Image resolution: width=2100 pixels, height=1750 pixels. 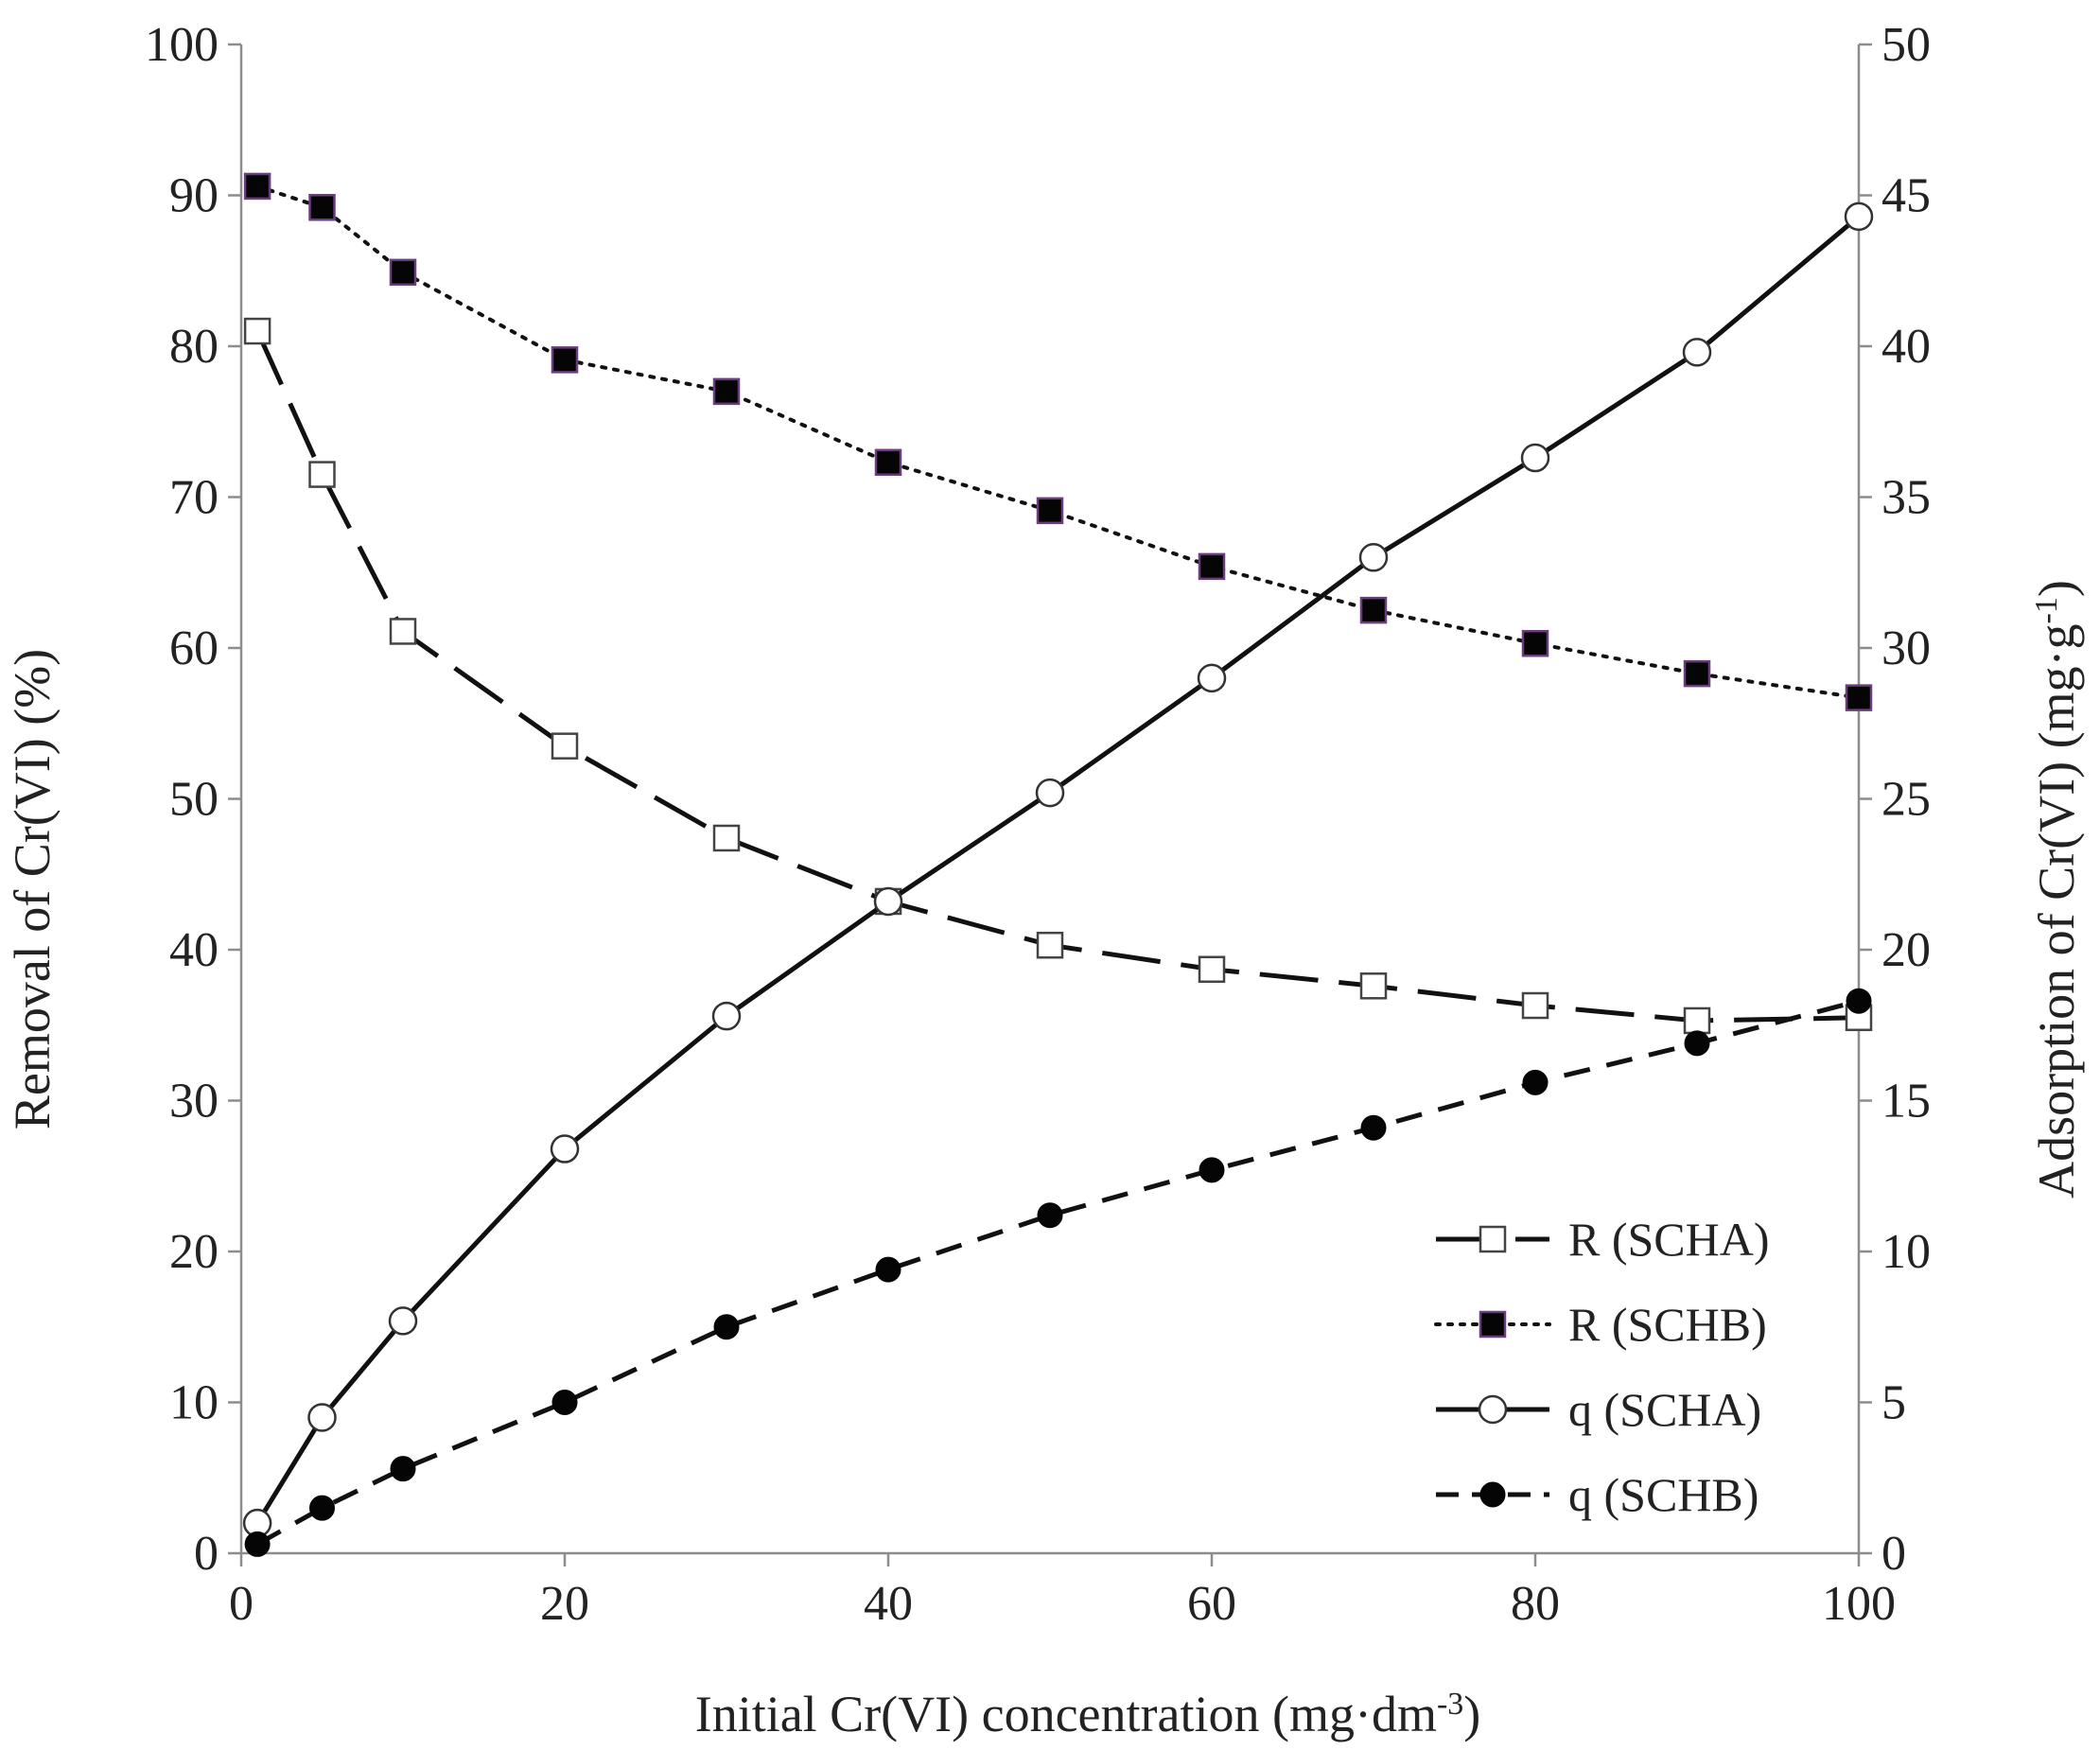 I want to click on x-axis-title: Initial Cr(VI) concentration (mg·dm-3), so click(x=1088, y=1714).